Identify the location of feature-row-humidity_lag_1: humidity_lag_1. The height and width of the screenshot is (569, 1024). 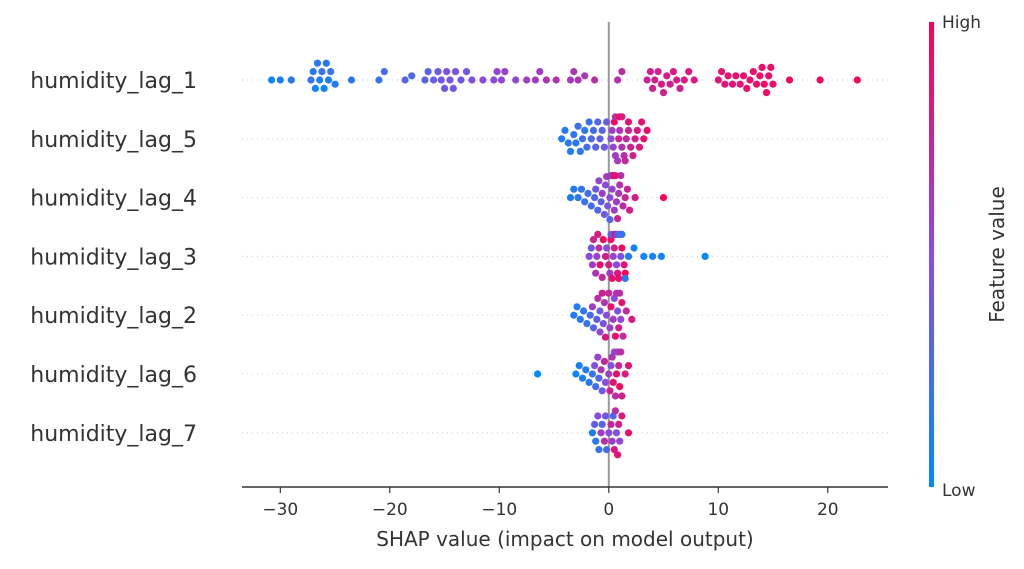
(459, 81).